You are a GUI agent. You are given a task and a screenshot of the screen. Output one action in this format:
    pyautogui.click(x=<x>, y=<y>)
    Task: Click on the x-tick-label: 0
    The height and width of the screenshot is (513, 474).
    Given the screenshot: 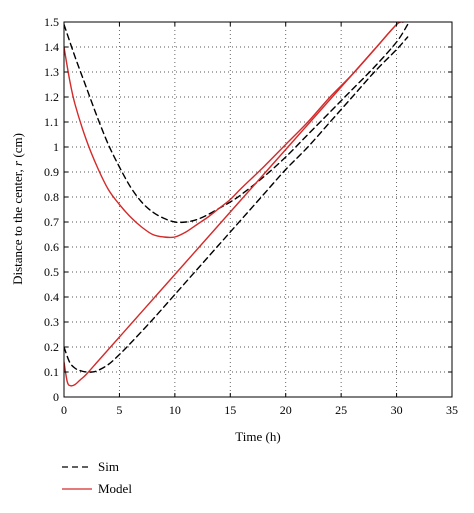 What is the action you would take?
    pyautogui.click(x=64, y=410)
    